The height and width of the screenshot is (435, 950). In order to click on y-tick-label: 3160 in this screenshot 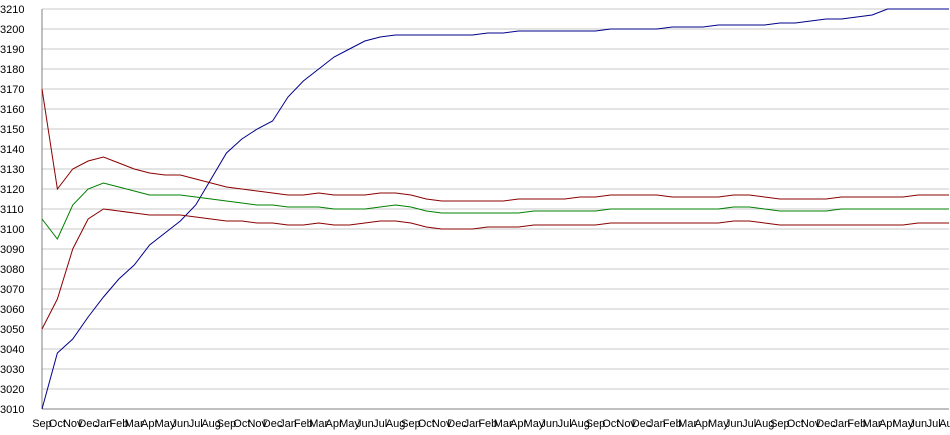, I will do `click(12, 110)`.